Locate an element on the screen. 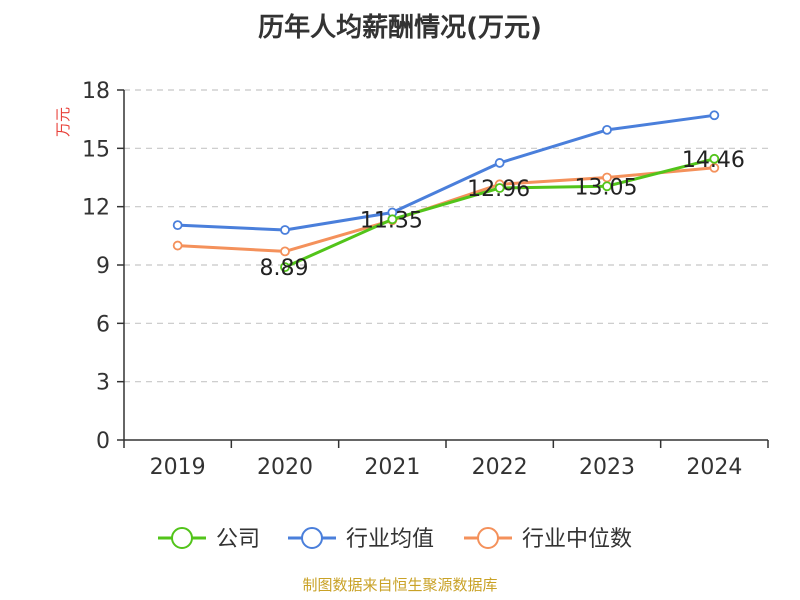 This screenshot has height=600, width=800. data-label: 8.89 is located at coordinates (284, 268).